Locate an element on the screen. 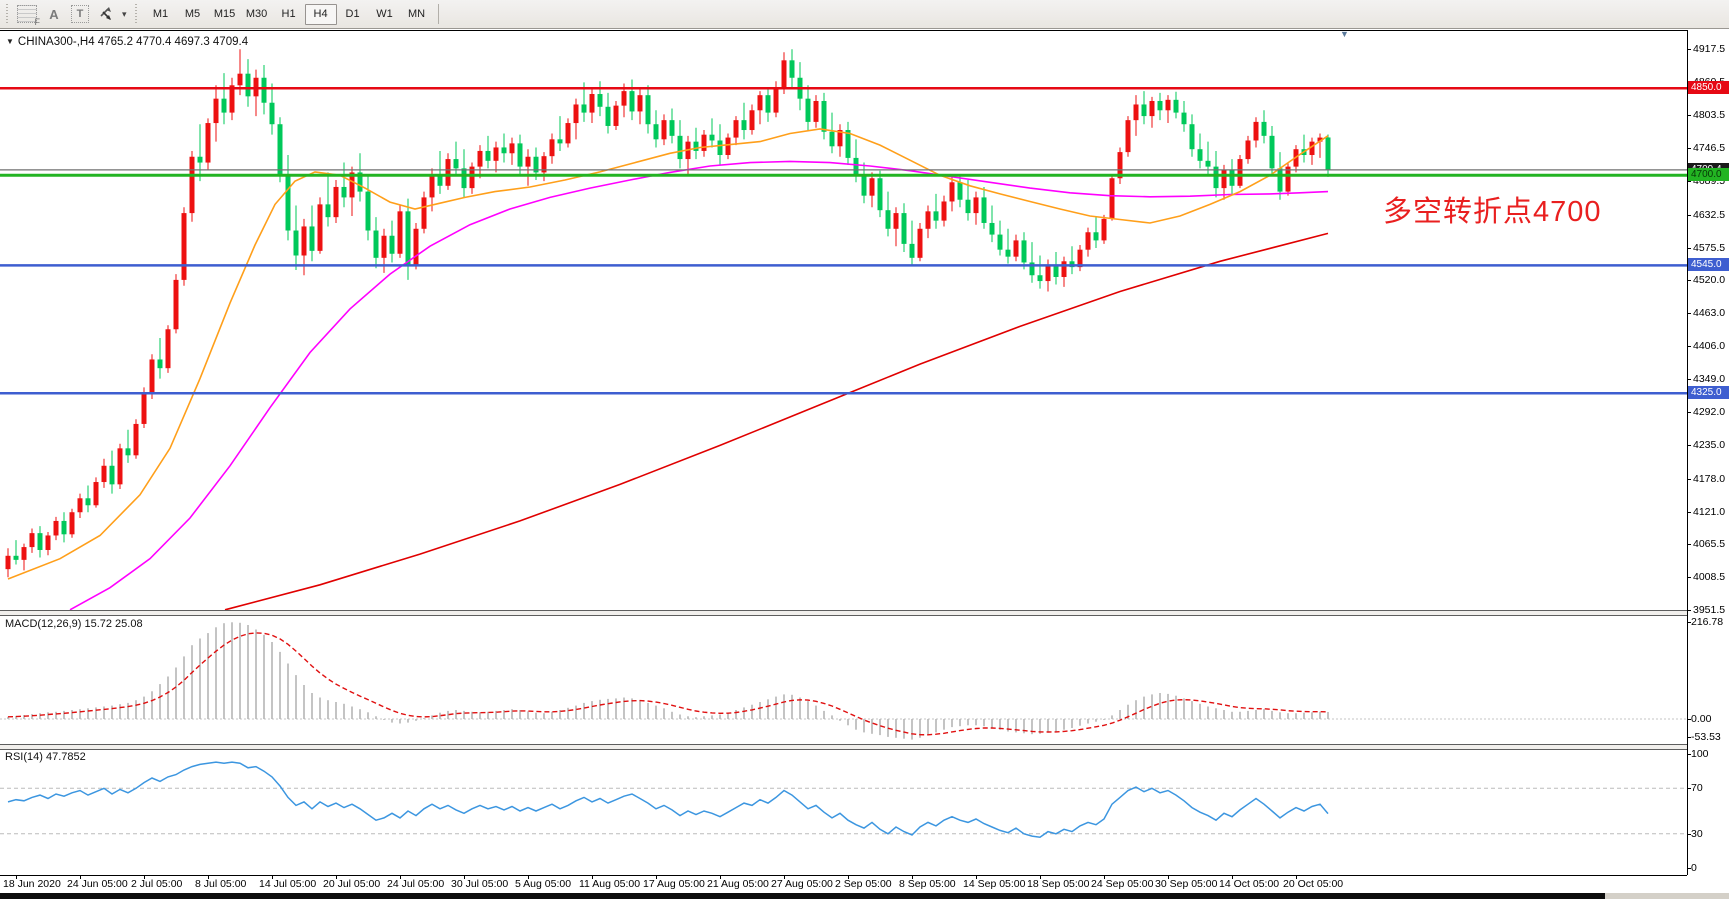 The width and height of the screenshot is (1729, 899). timeframe-button-M15: M15 is located at coordinates (224, 13).